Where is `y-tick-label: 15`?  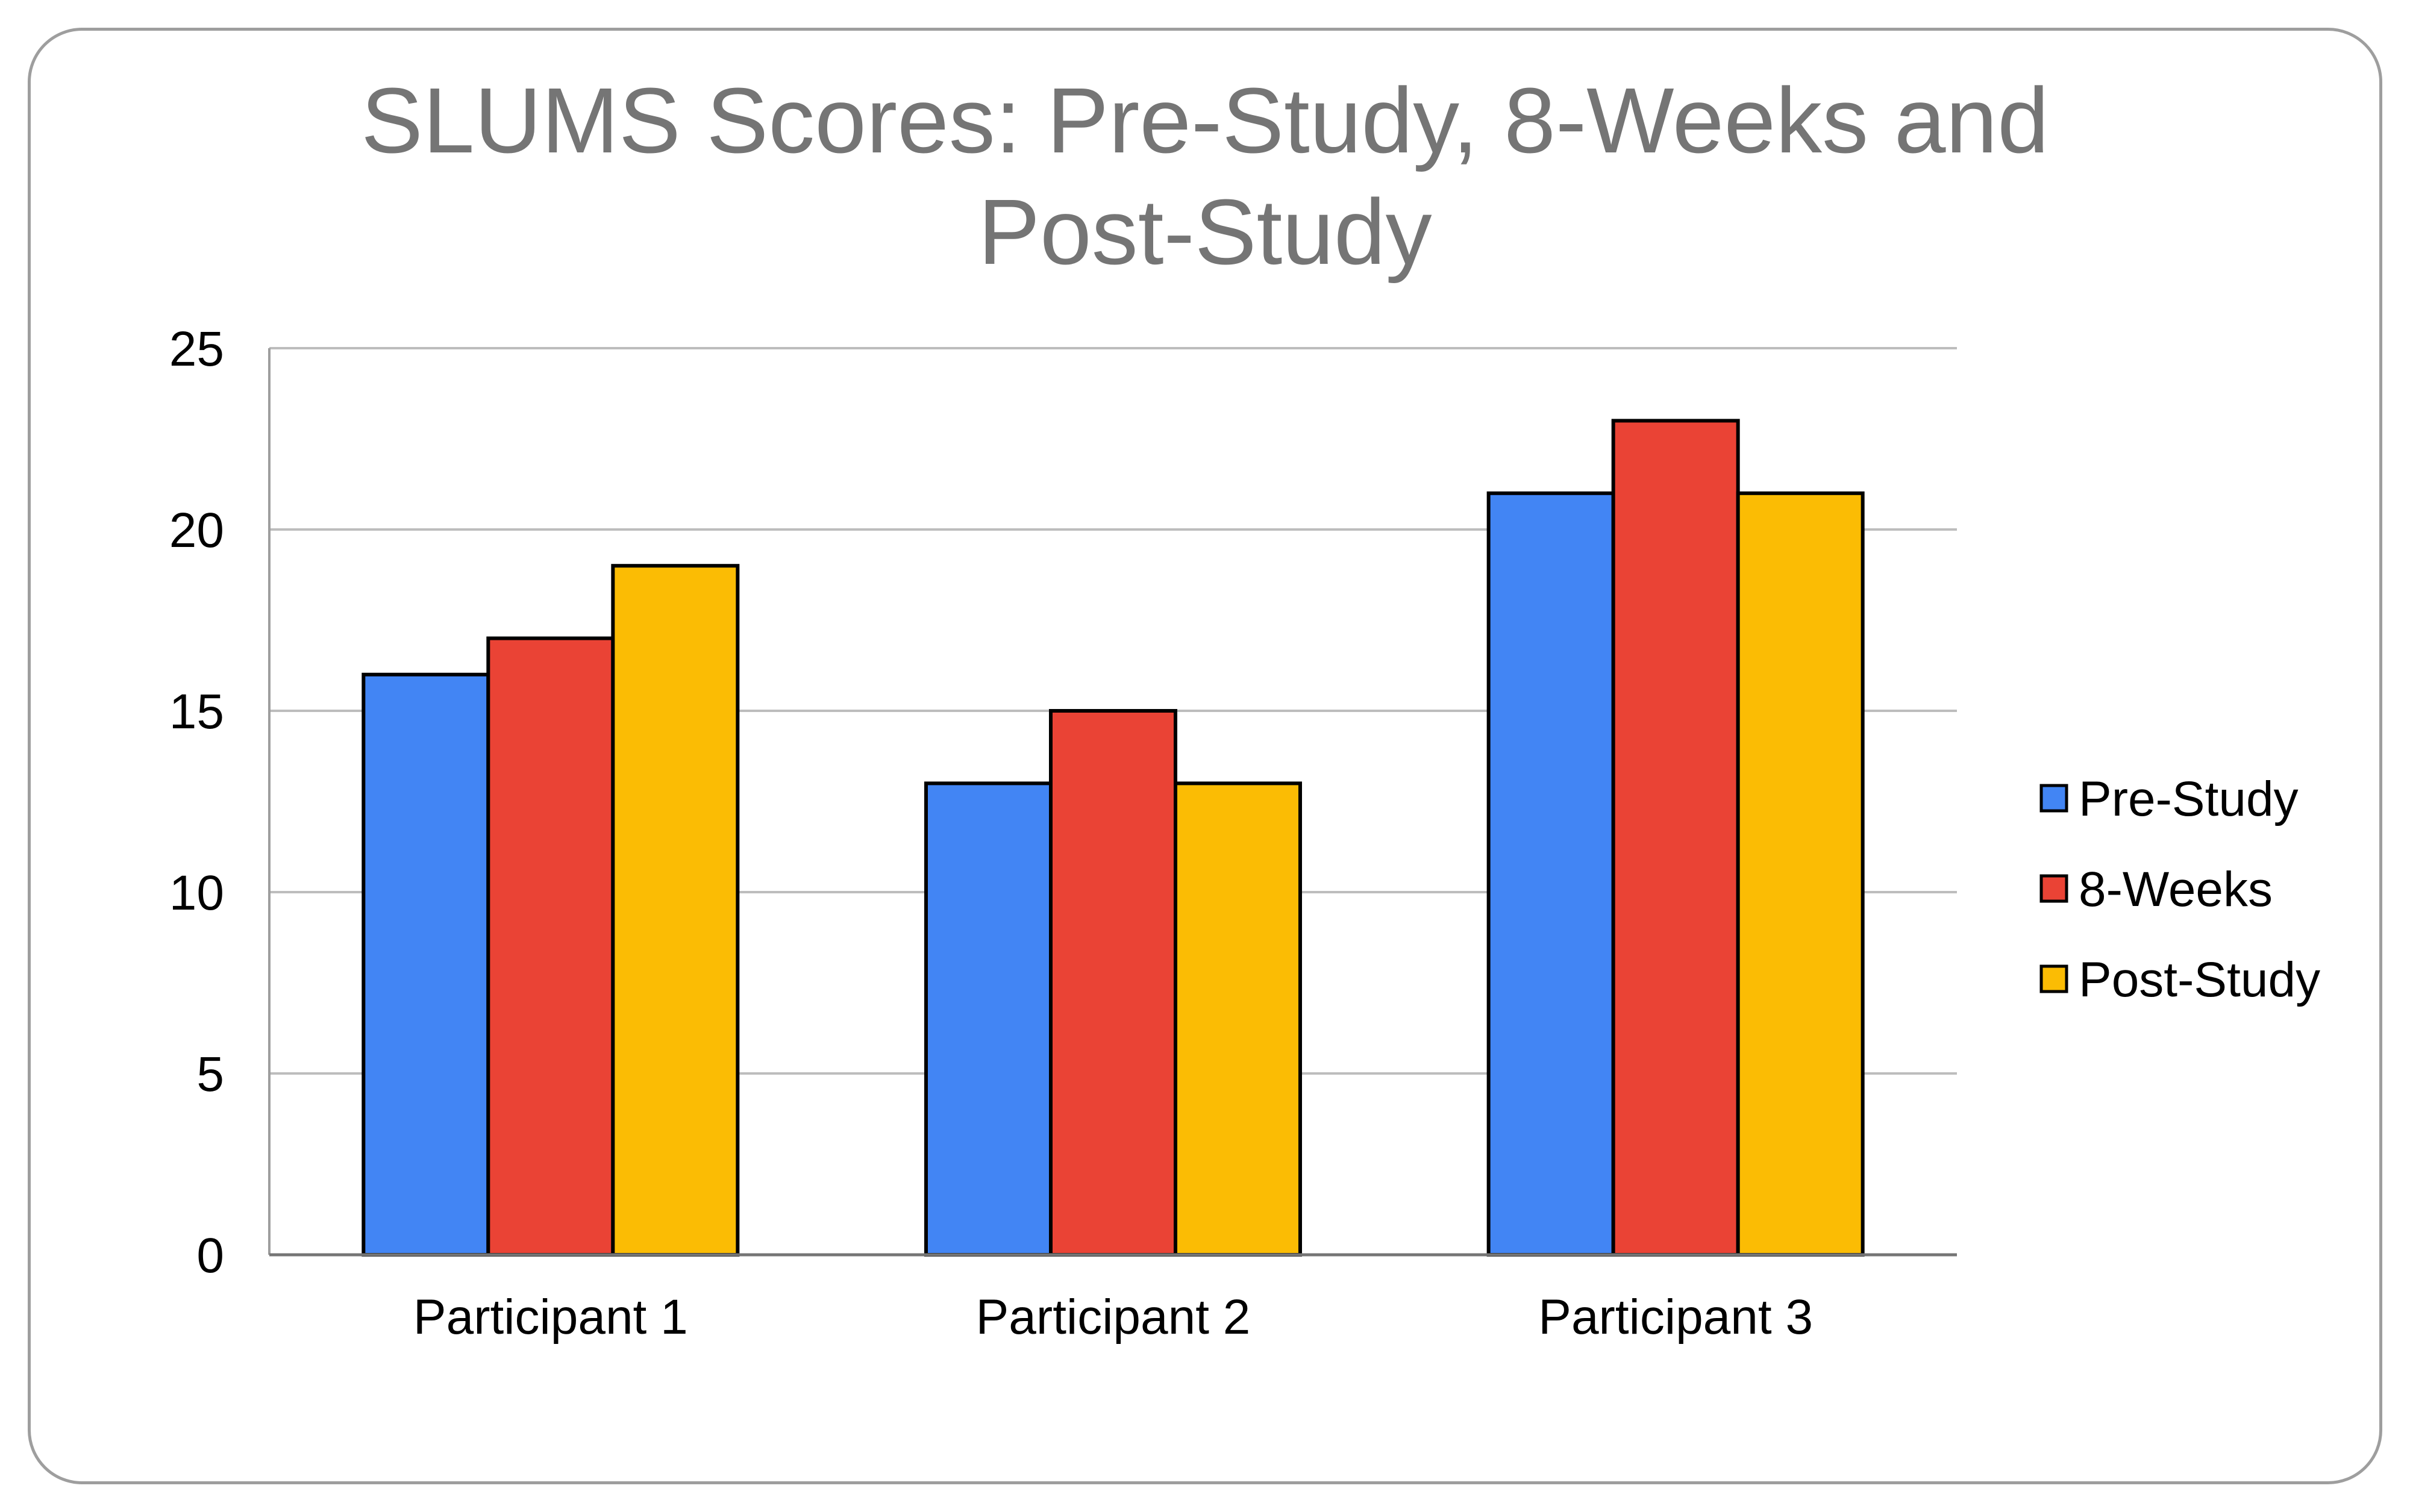
y-tick-label: 15 is located at coordinates (197, 711).